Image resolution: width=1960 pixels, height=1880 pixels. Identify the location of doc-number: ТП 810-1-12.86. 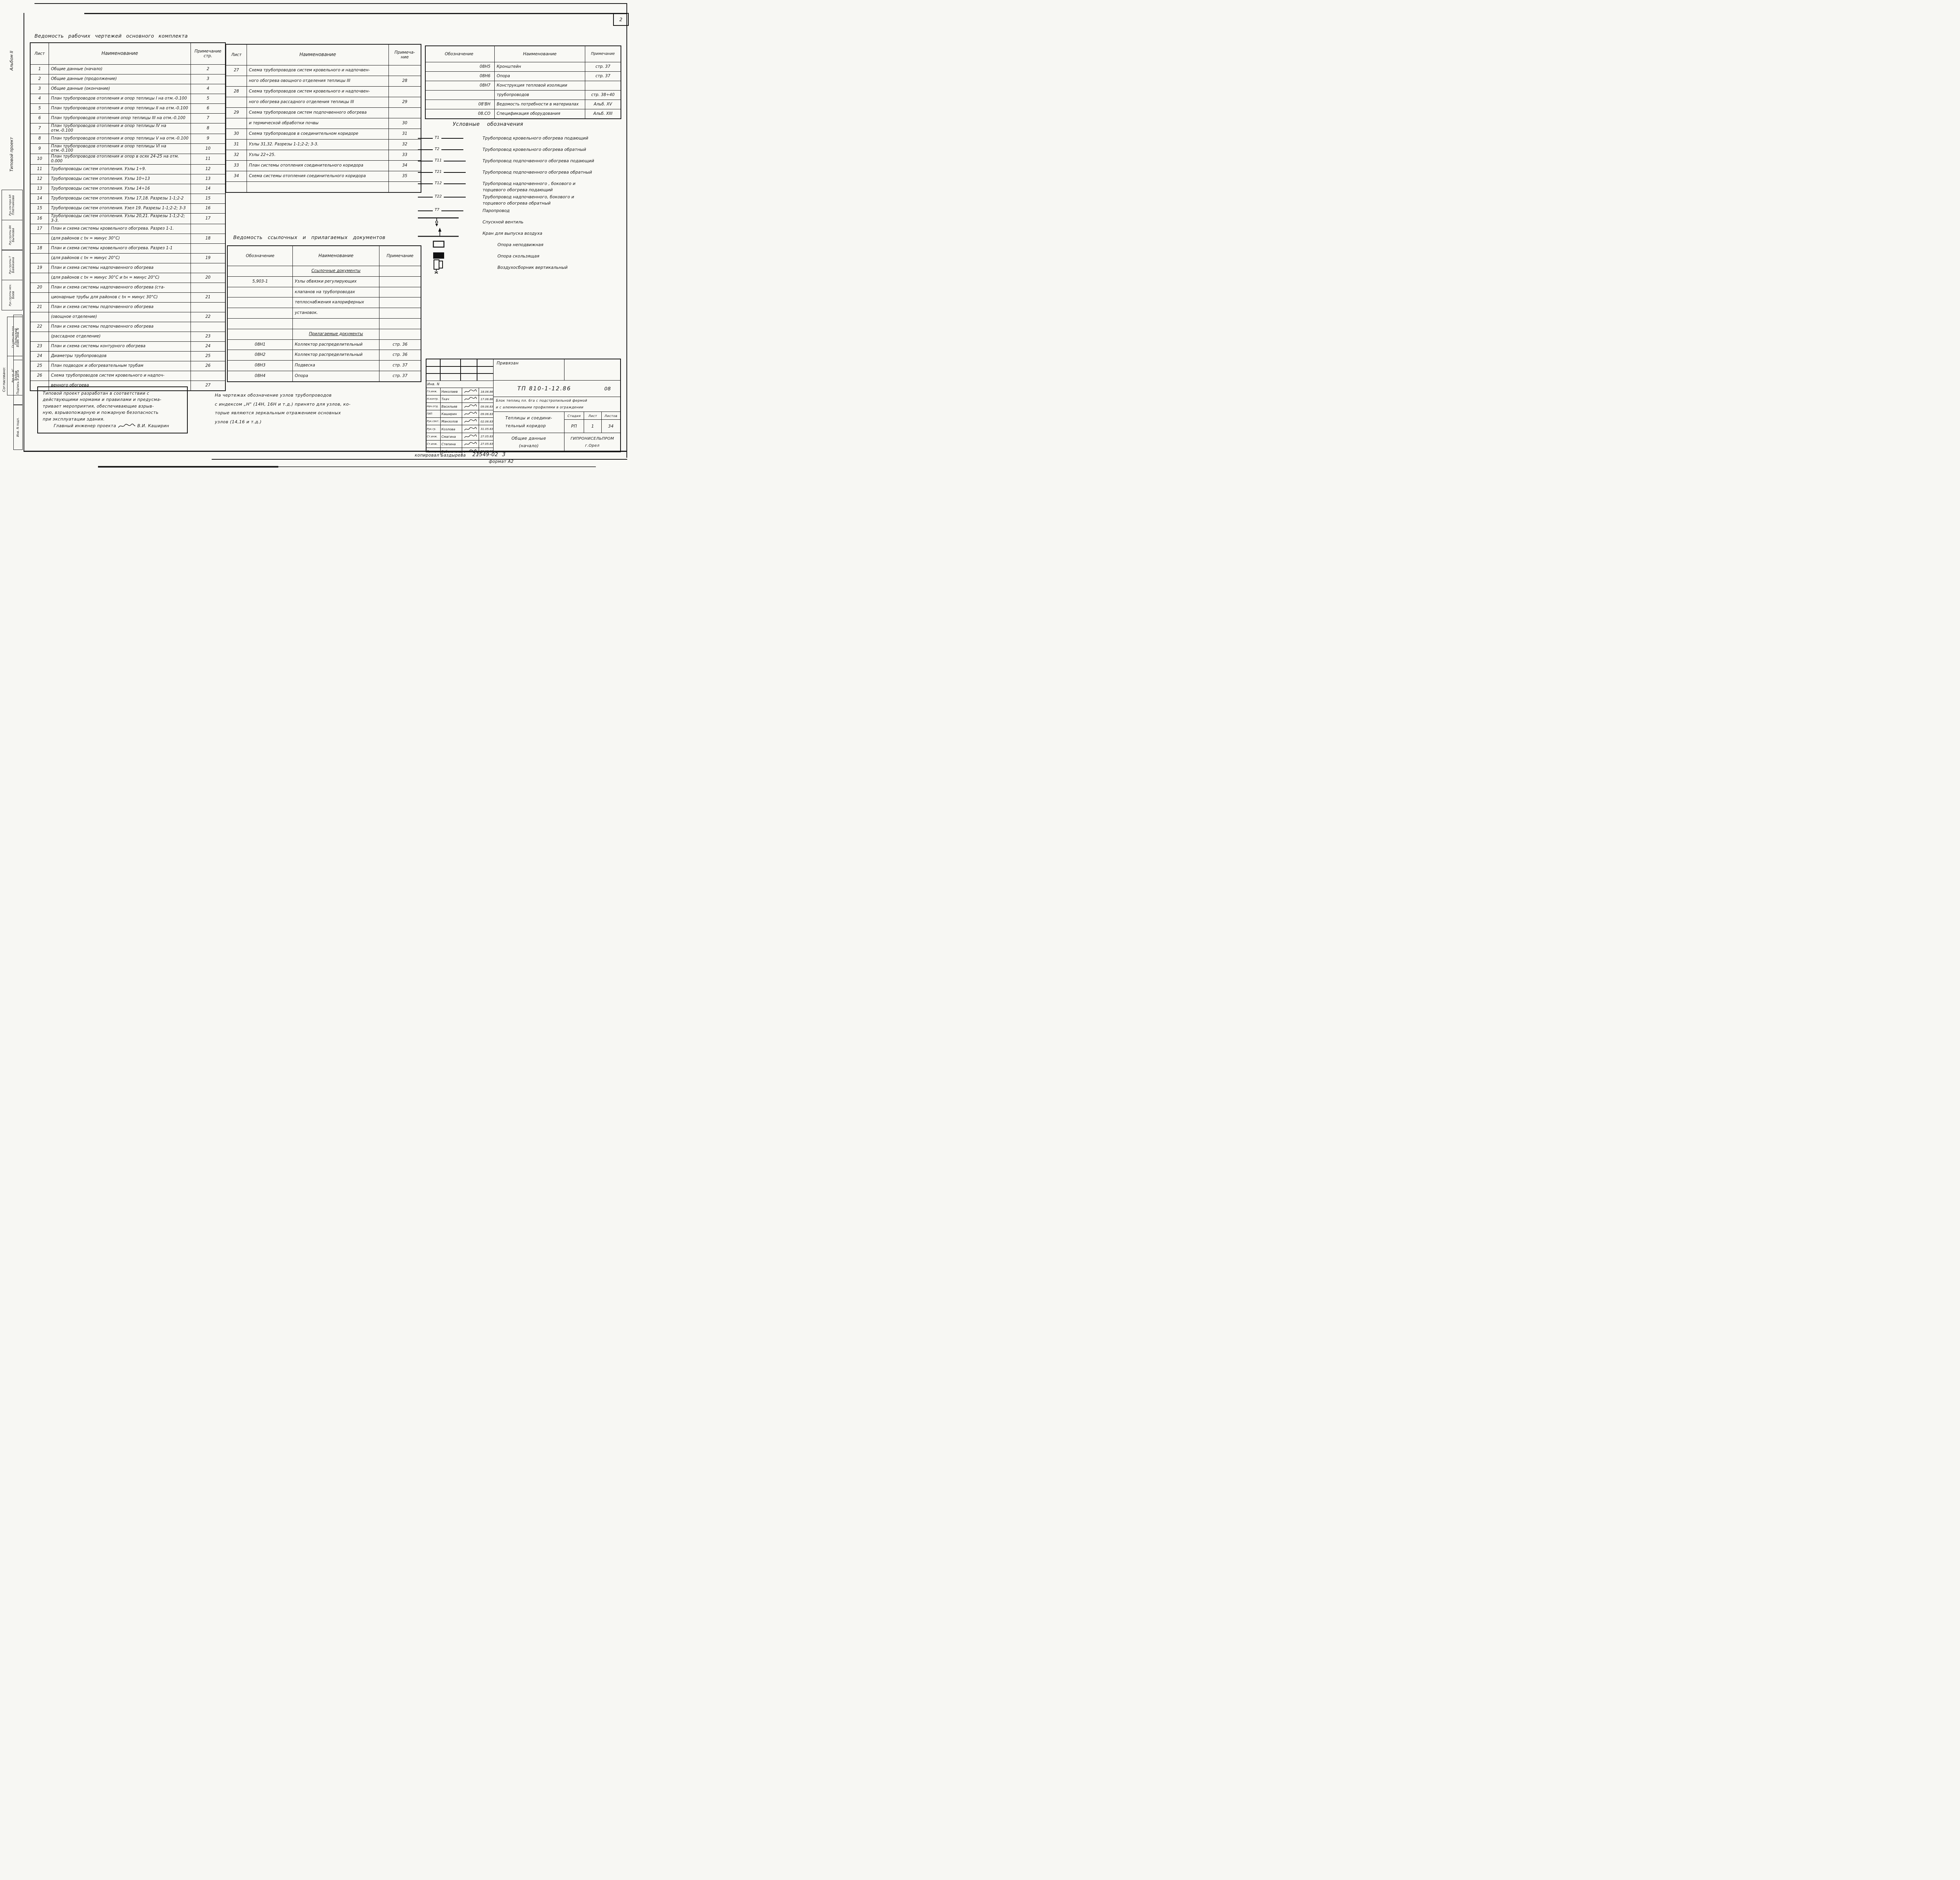
(544, 388).